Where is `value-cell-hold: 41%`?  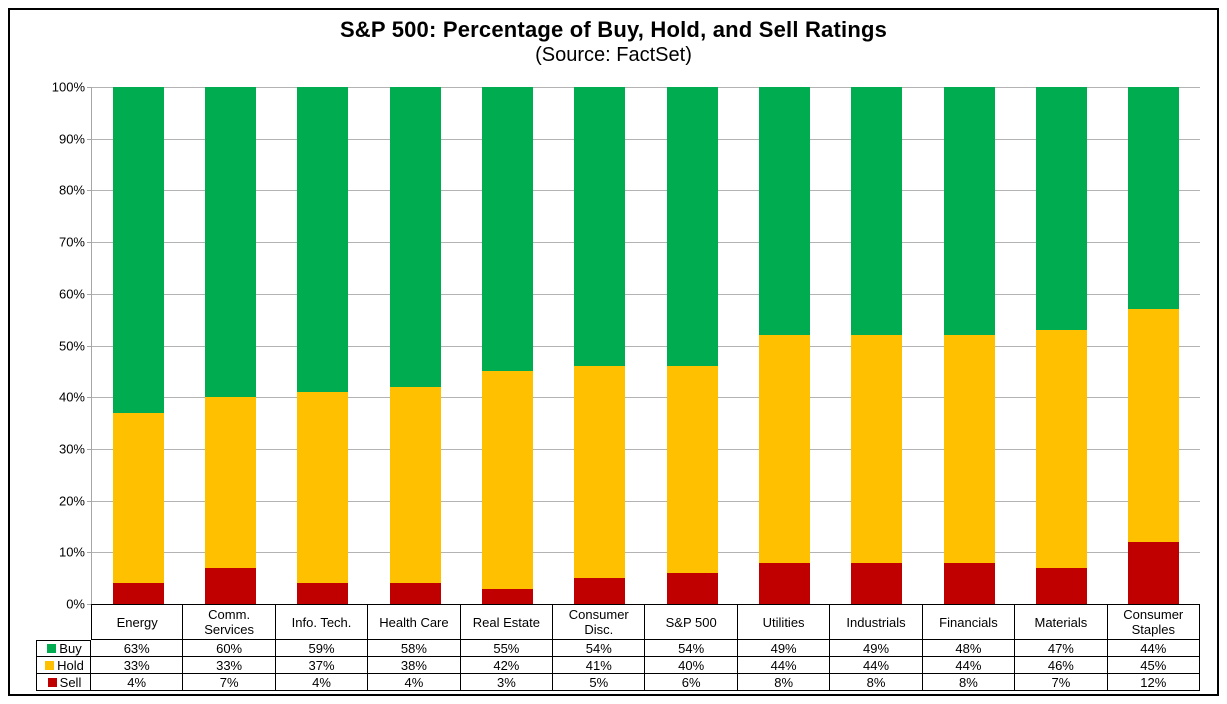
value-cell-hold: 41% is located at coordinates (599, 665).